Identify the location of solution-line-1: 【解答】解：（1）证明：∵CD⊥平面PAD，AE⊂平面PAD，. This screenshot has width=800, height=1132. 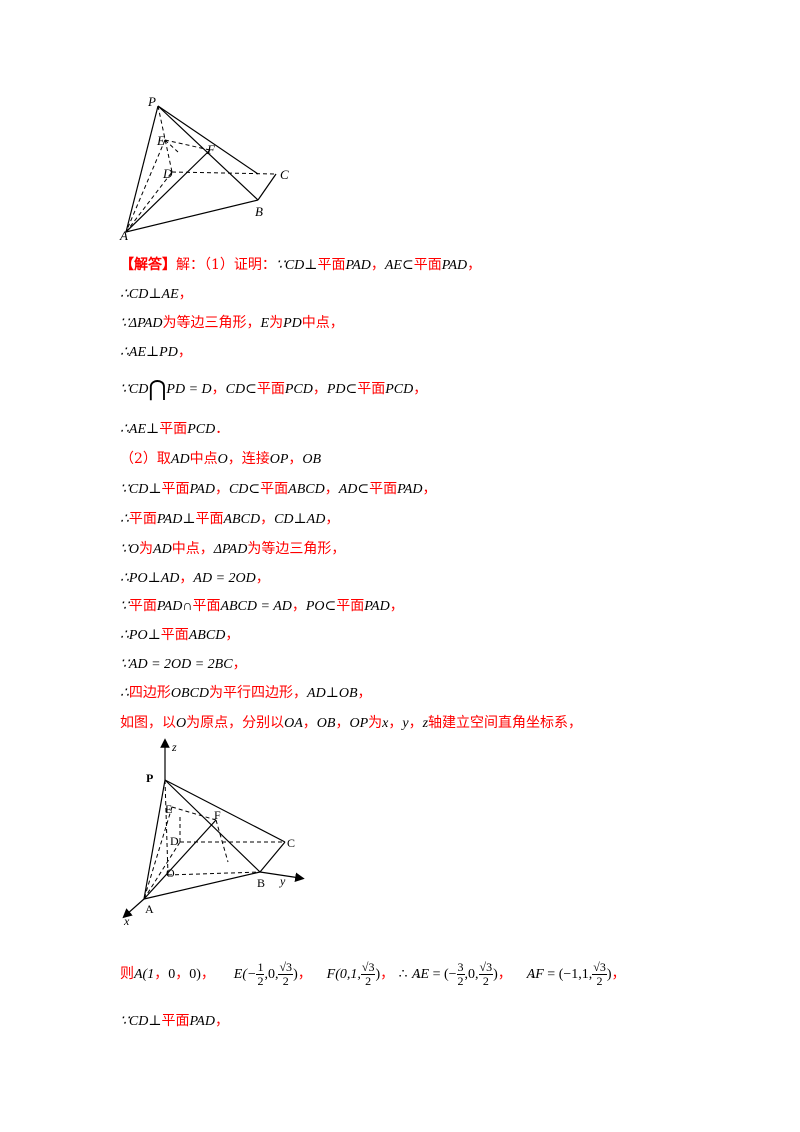
(301, 265).